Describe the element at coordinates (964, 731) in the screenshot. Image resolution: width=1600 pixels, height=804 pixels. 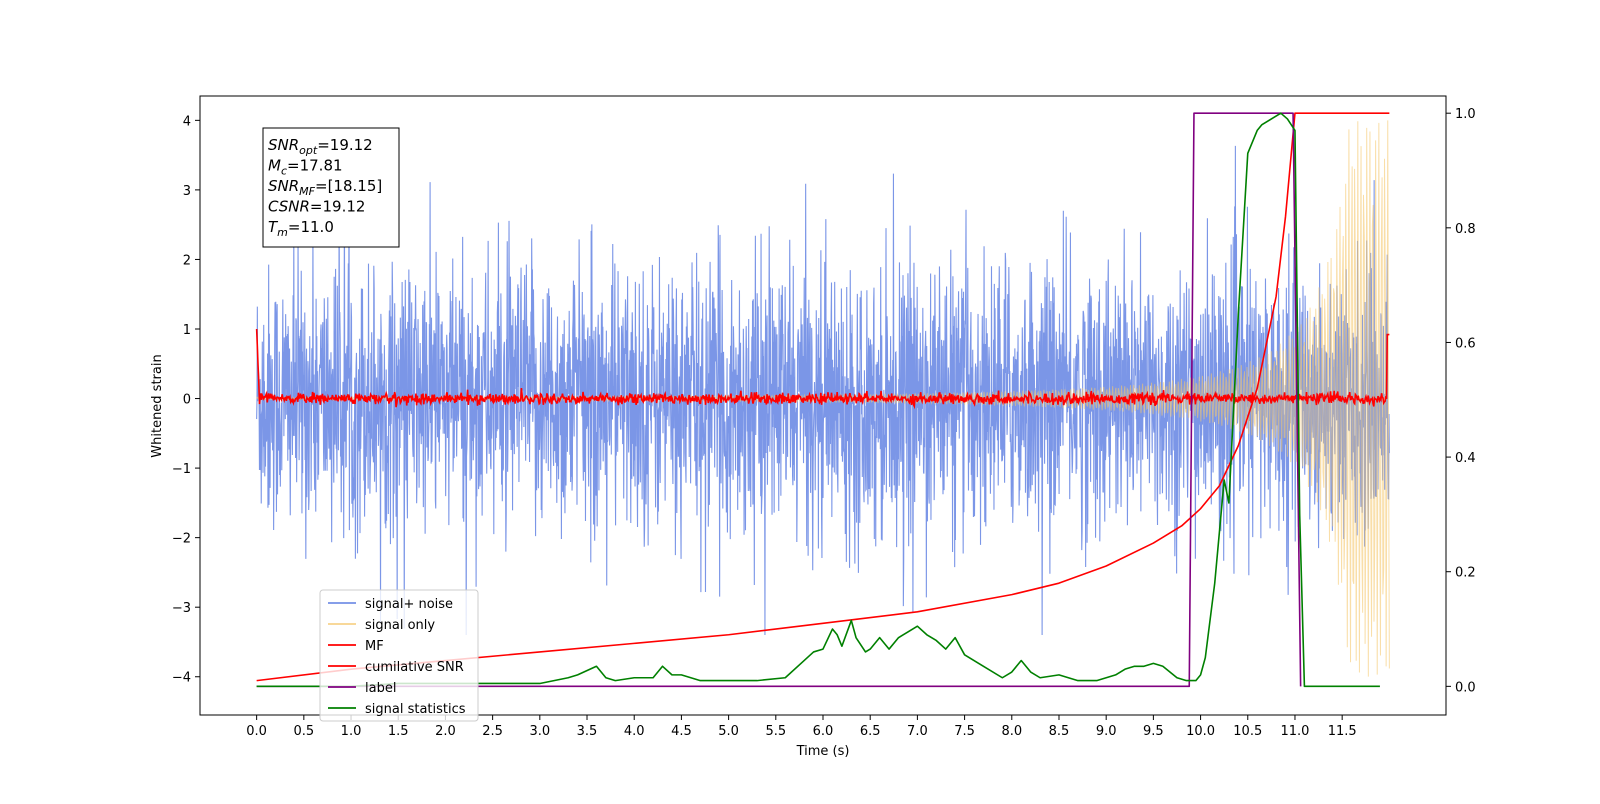
I see `x-tick-label: 7.5` at that location.